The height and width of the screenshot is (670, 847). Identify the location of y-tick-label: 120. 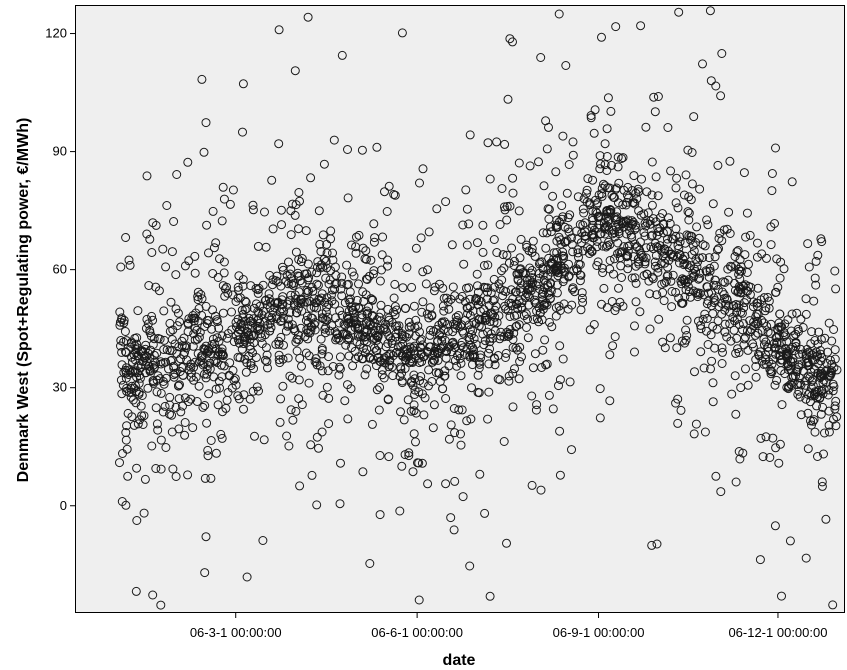
(56, 33).